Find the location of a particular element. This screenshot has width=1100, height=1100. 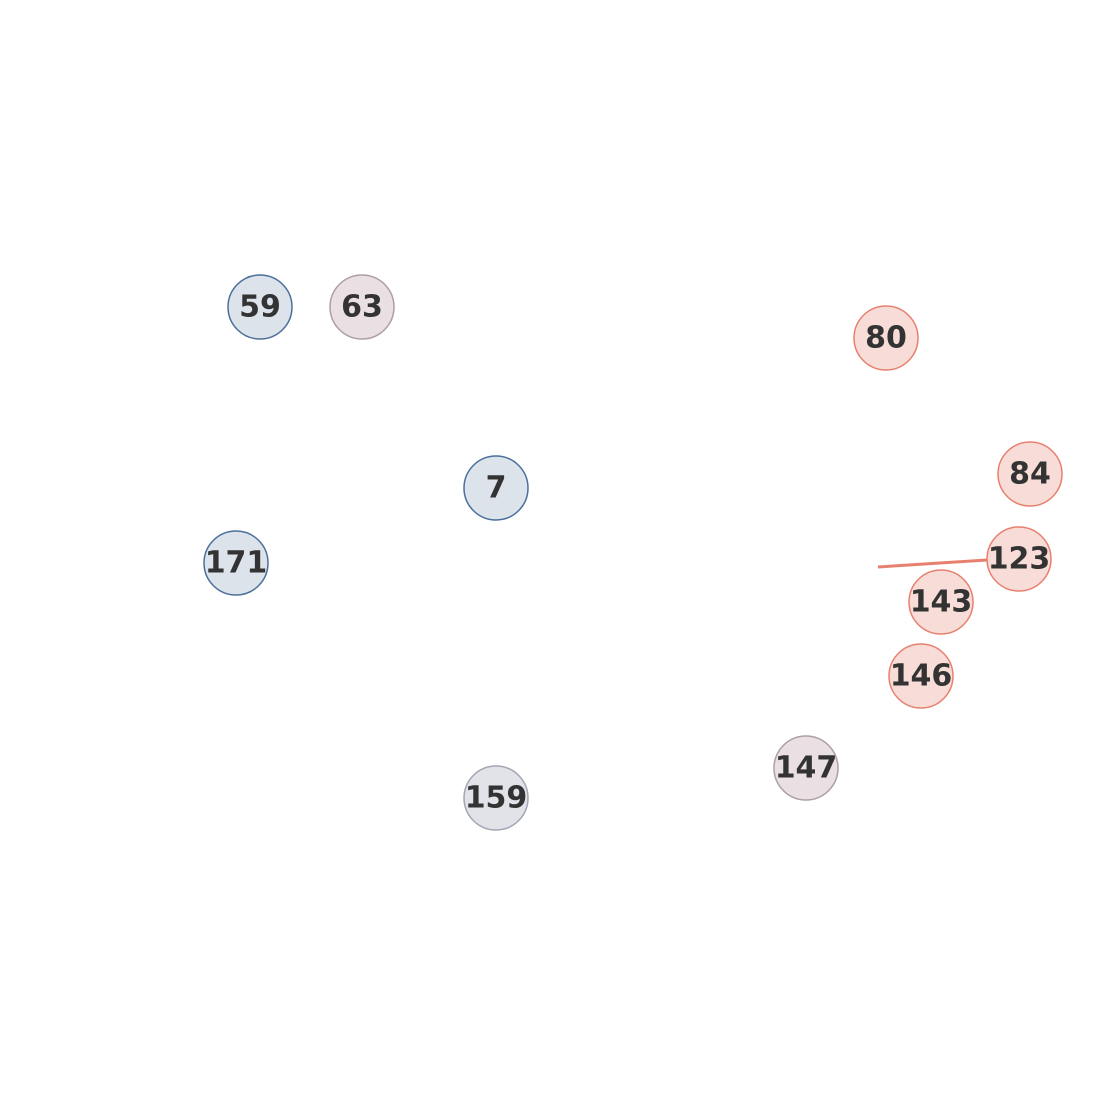

node-146-circle is located at coordinates (921, 676).